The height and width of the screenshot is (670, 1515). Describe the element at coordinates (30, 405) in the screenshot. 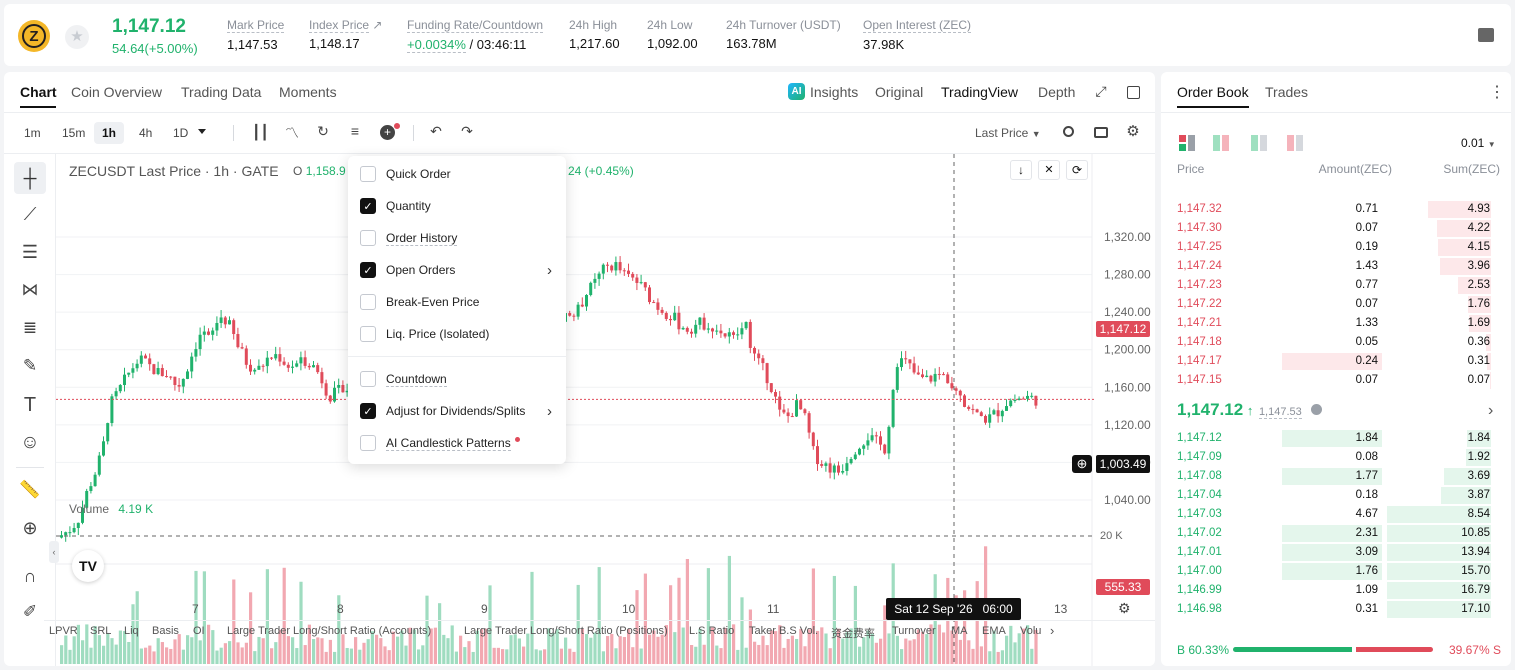

I see `text-tool-icon: T` at that location.